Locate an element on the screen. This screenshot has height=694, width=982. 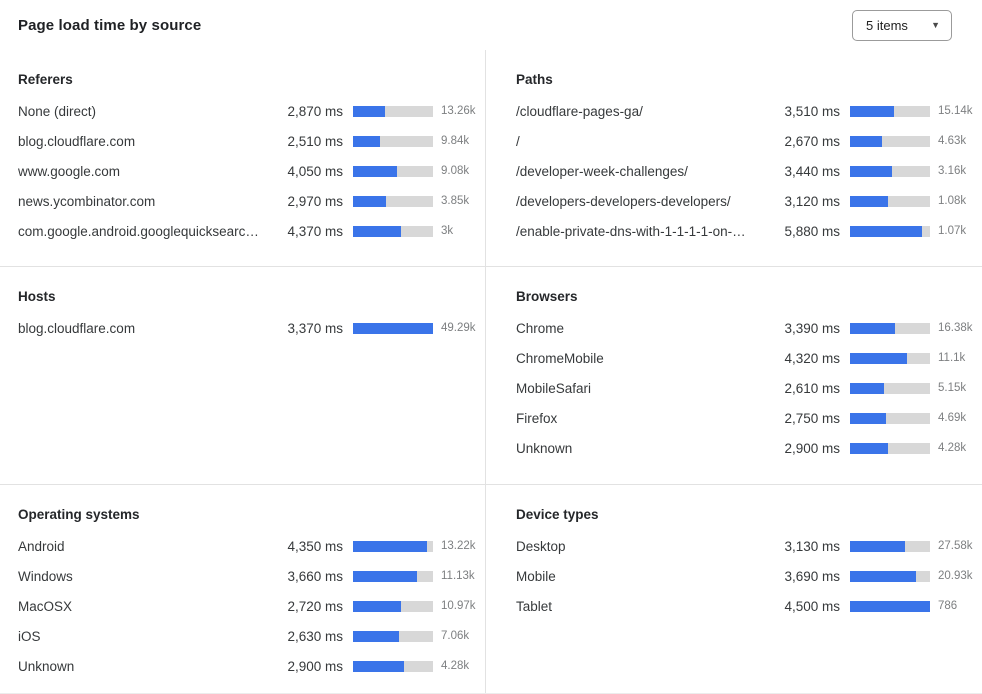
row-label: news.ycombinator.com is located at coordinates (87, 201).